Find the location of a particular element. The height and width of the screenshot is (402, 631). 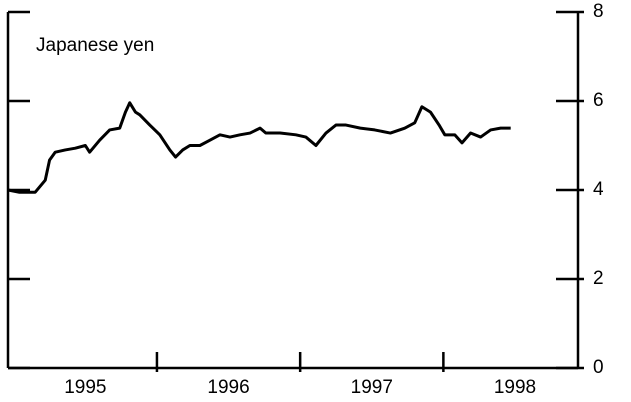

x-tick-label: 1998 is located at coordinates (515, 387).